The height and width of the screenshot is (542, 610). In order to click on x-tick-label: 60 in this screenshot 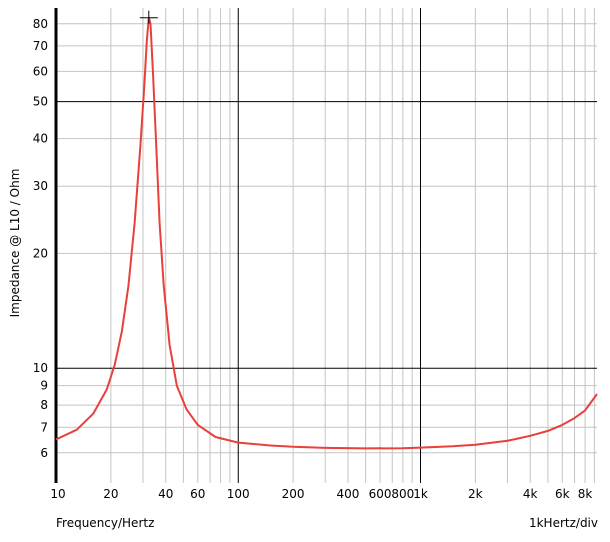, I will do `click(197, 494)`.